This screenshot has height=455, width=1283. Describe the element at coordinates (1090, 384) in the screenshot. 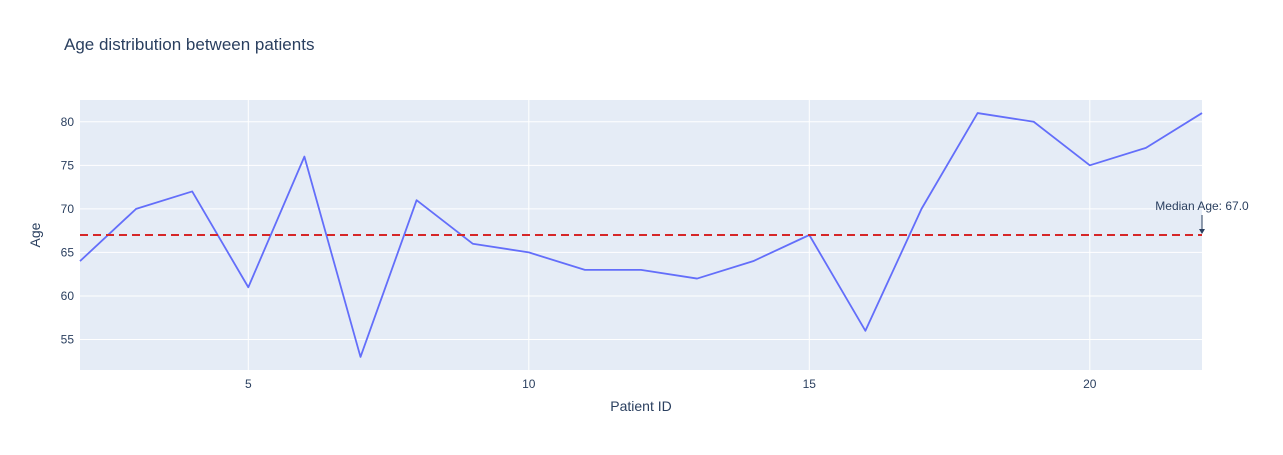

I see `x-tick-label: 20` at that location.